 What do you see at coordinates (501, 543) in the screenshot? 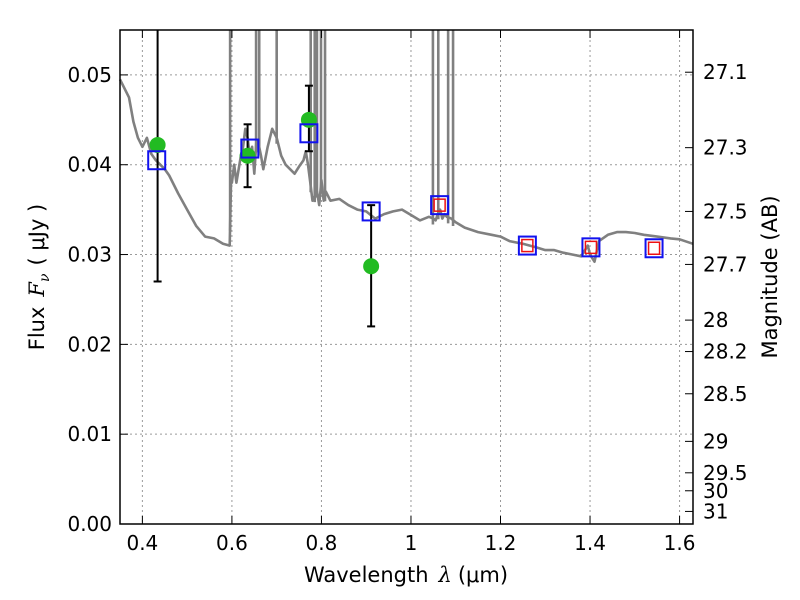
I see `x-tick-label: 1.2` at bounding box center [501, 543].